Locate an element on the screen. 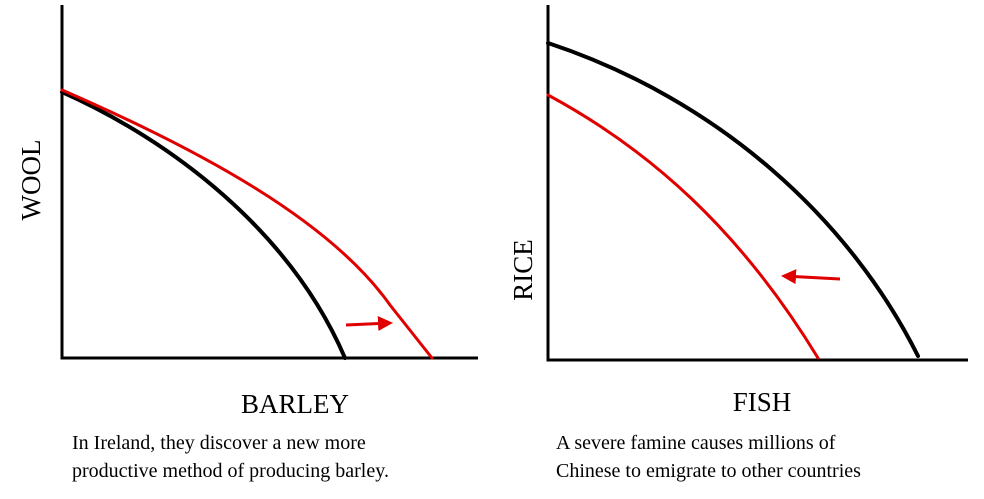  caption-line: In Ireland, they discover a new more is located at coordinates (219, 443).